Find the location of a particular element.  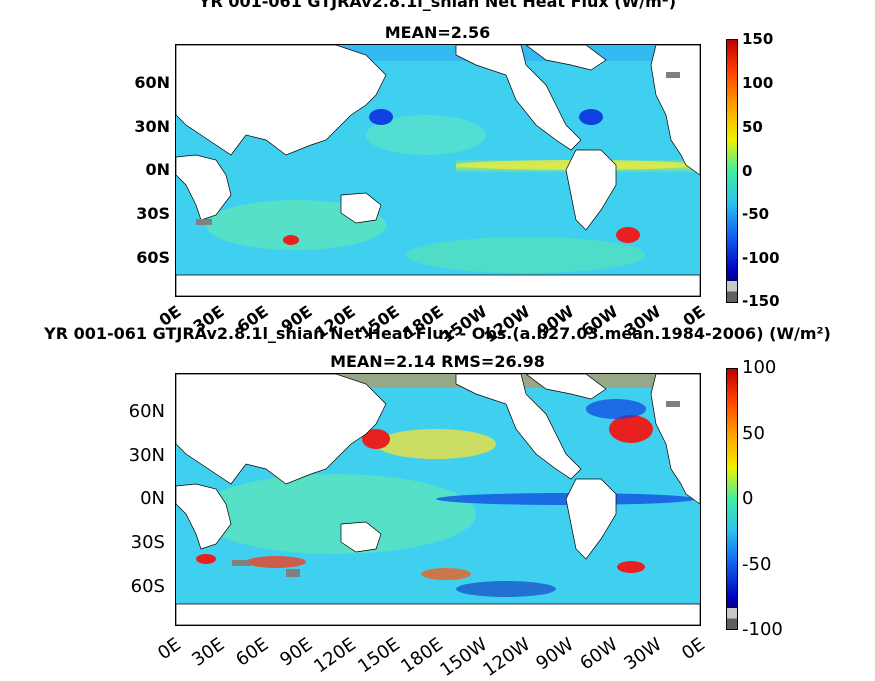

panel2-lat-label: 30S is located at coordinates (147, 542).